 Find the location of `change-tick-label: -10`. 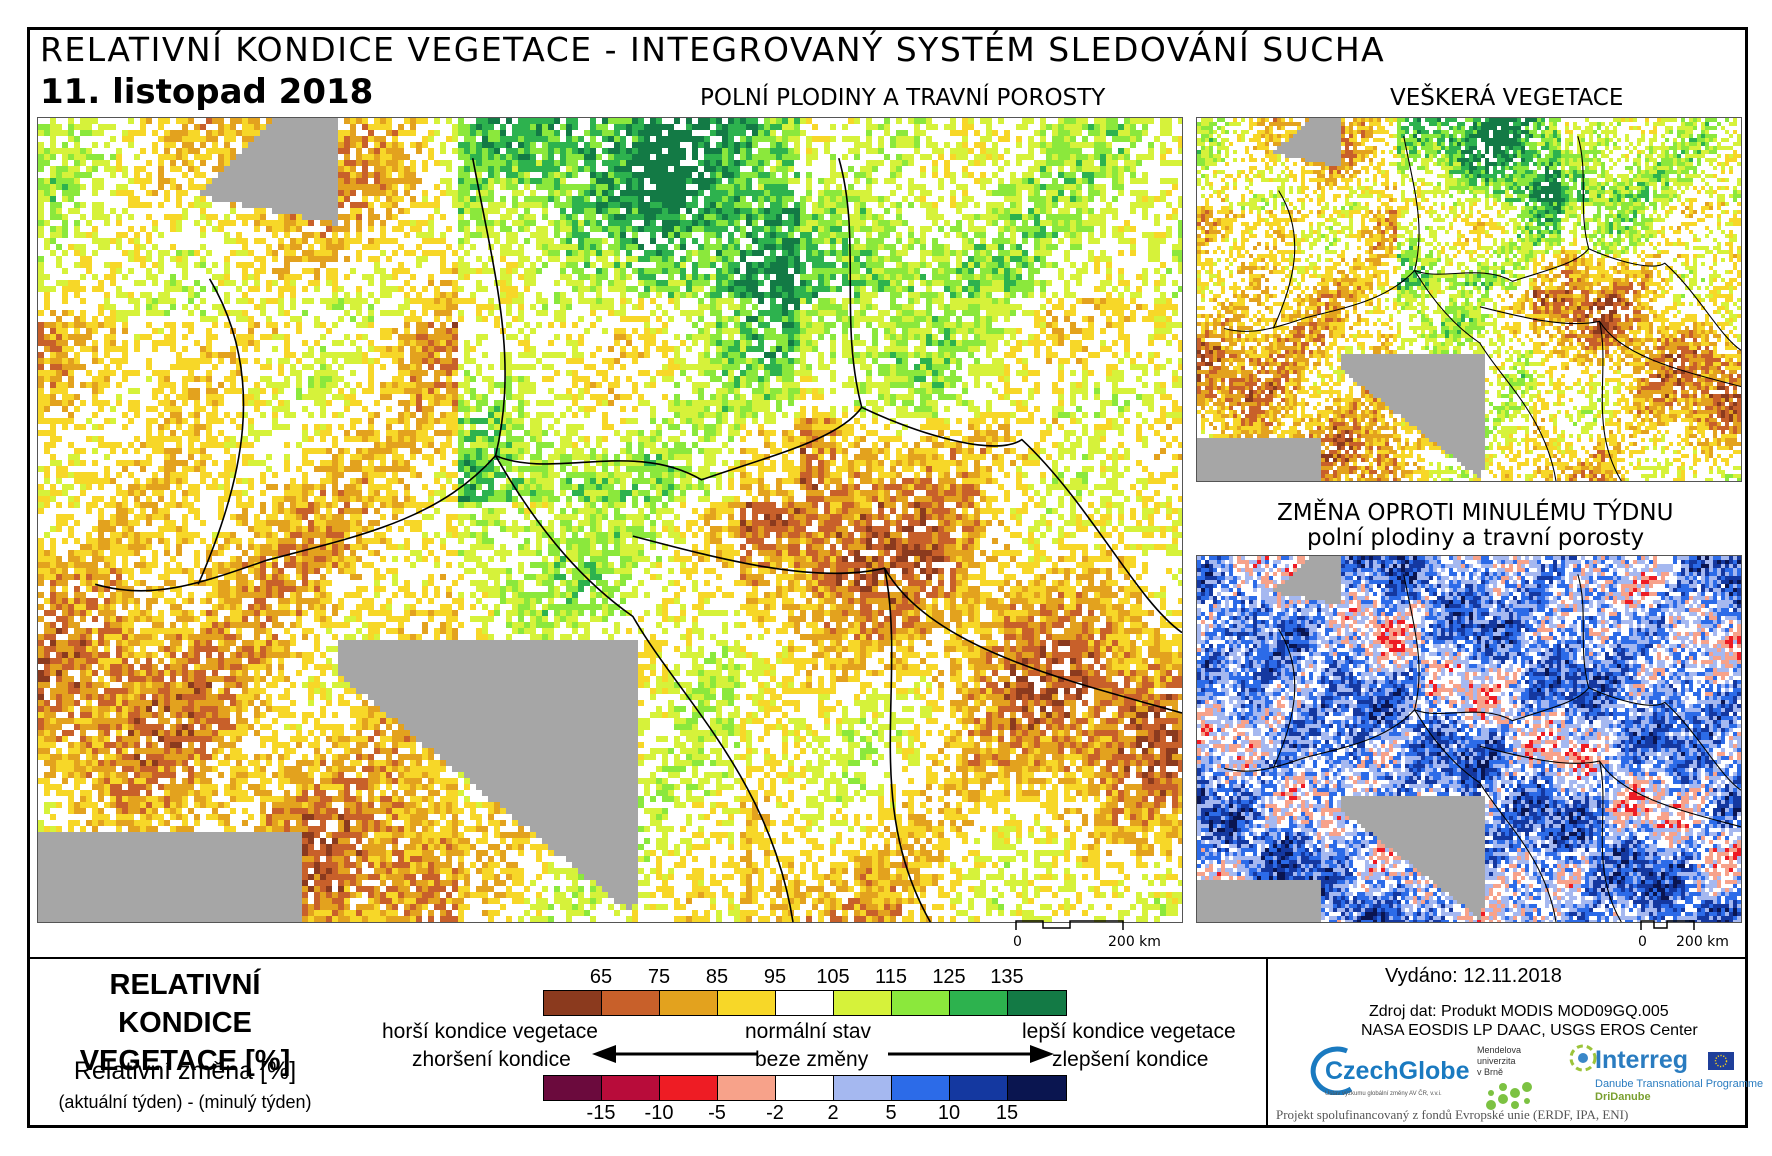

change-tick-label: -10 is located at coordinates (659, 1113).